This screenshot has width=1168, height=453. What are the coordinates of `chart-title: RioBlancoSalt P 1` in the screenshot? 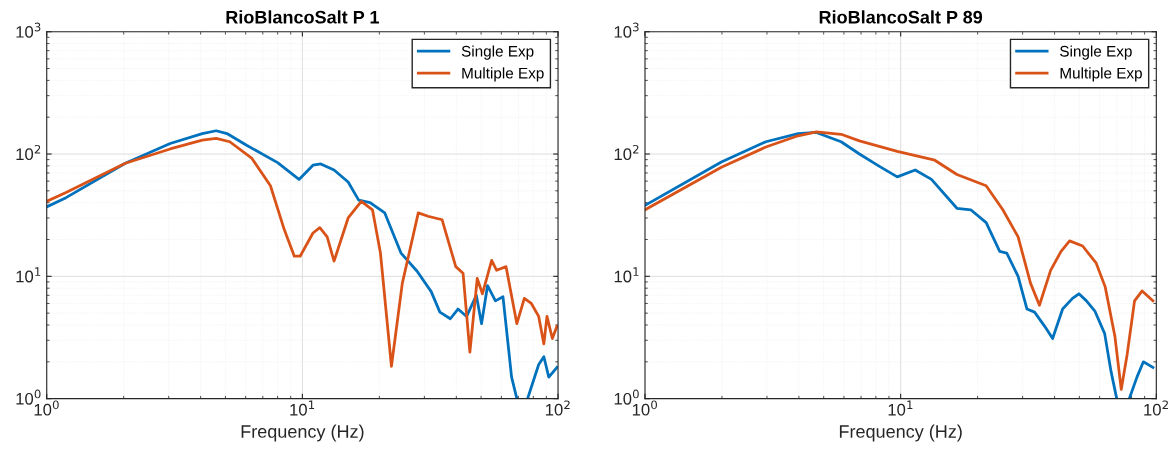 It's located at (302, 17).